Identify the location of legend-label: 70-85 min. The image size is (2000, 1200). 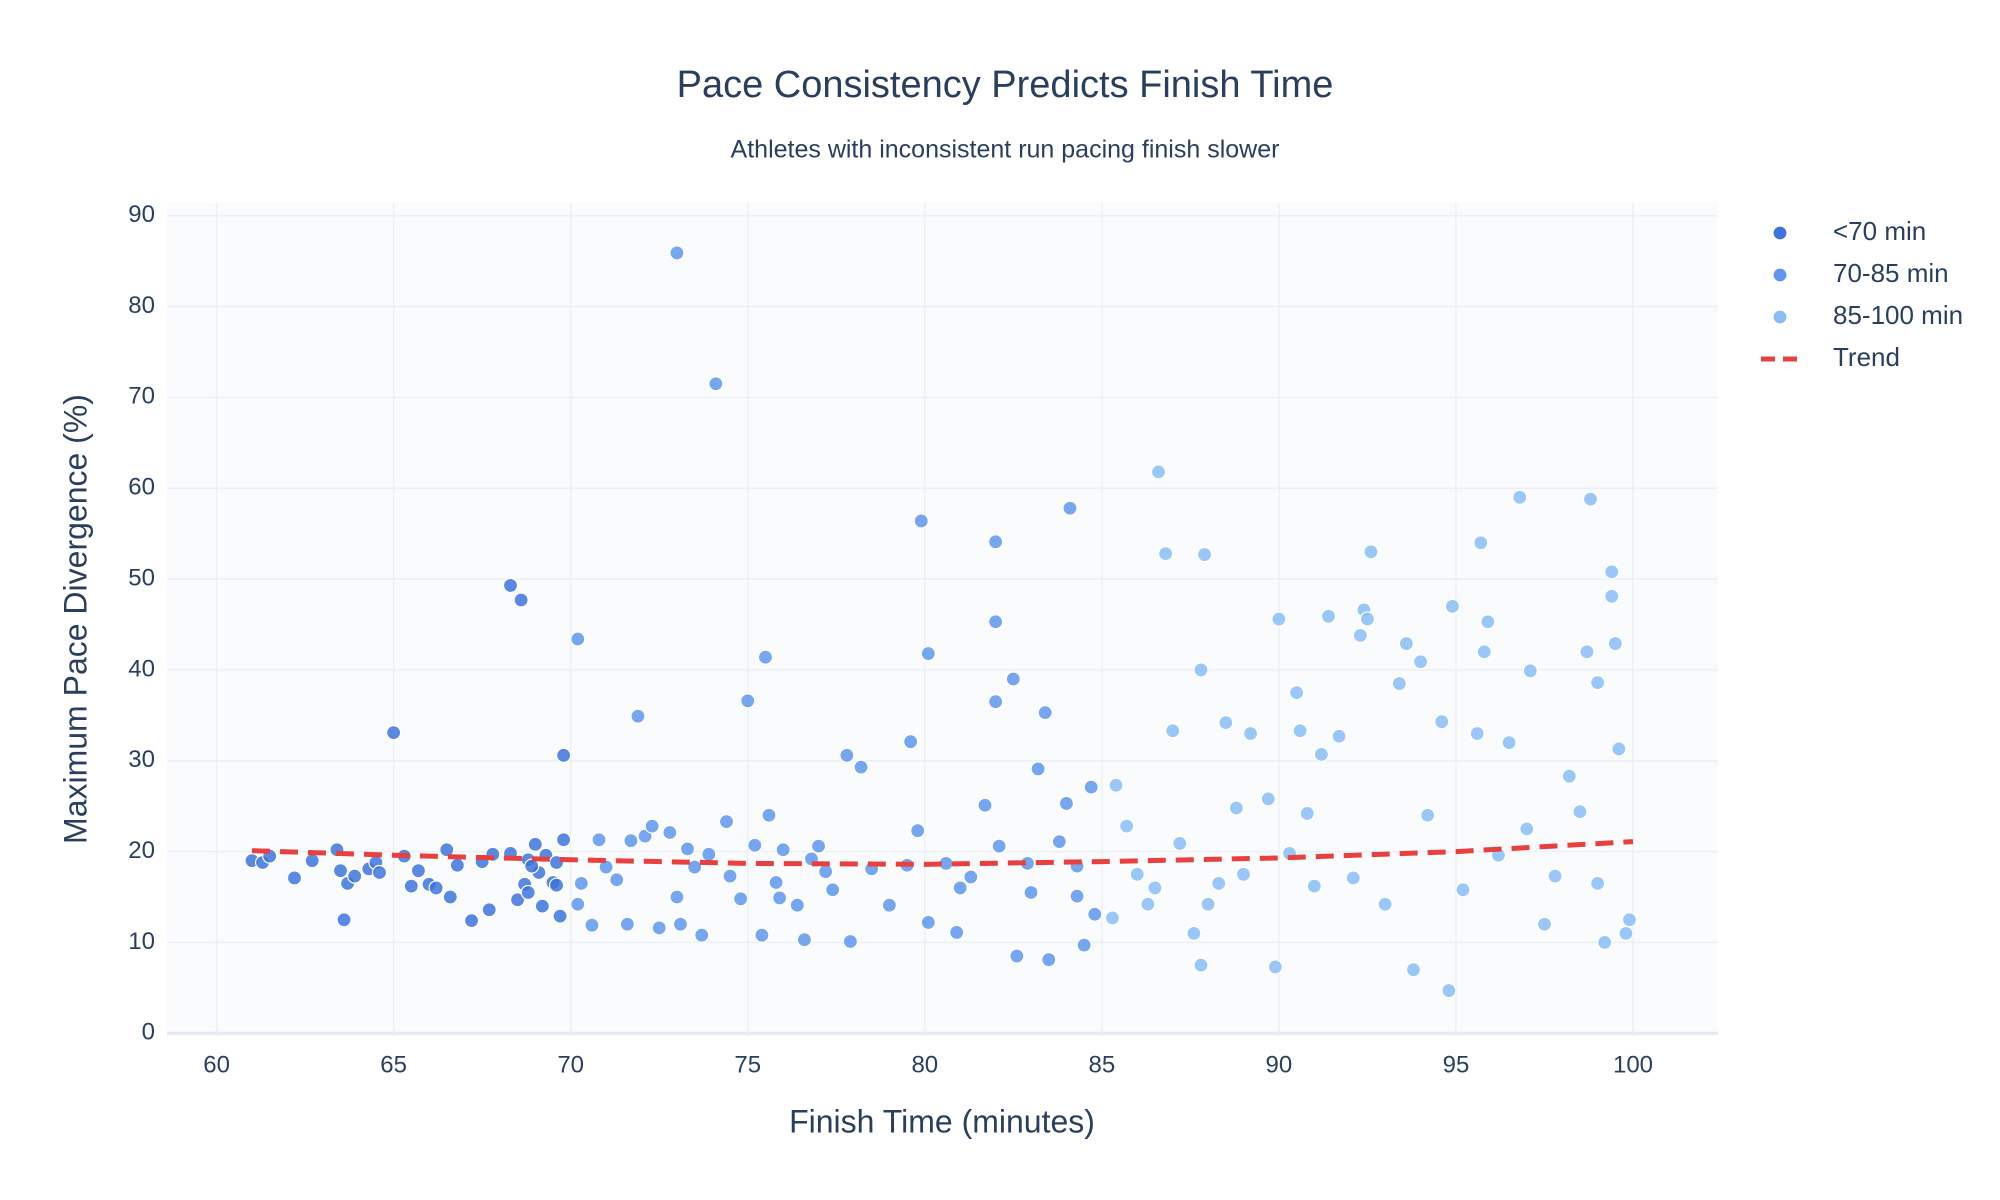
(1891, 273).